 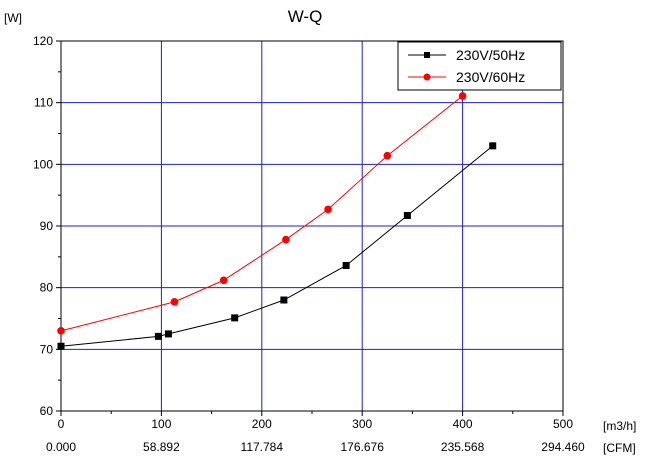 I want to click on legend: 230V/50Hz 230V/60Hz, so click(x=479, y=66).